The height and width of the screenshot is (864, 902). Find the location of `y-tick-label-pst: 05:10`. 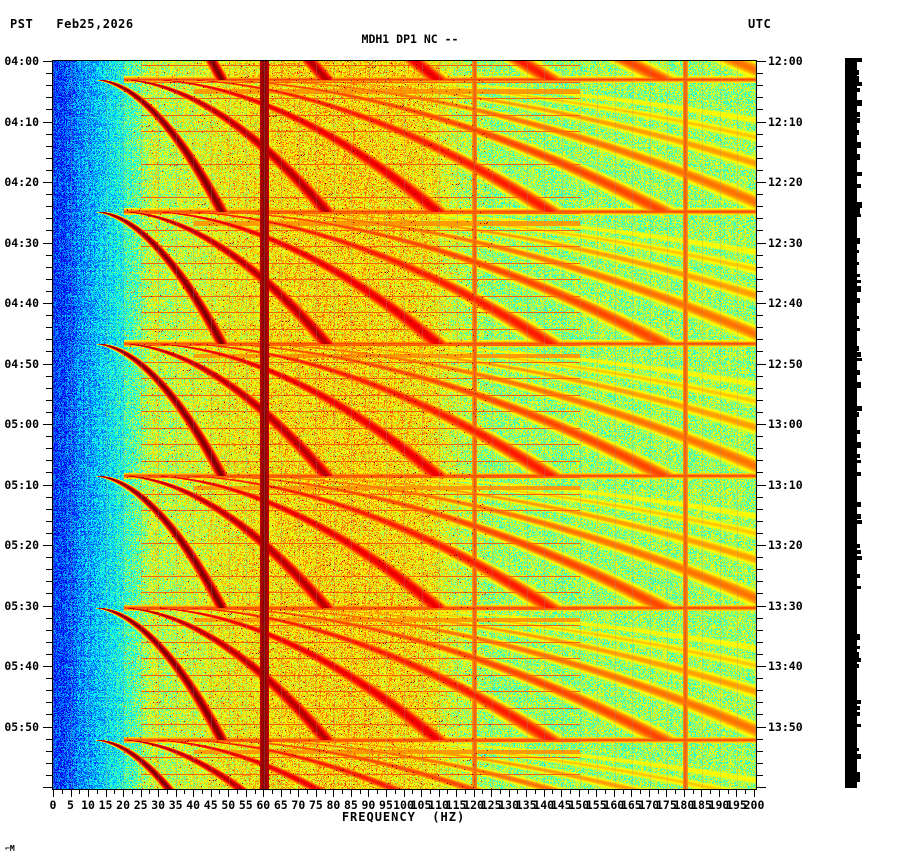

y-tick-label-pst: 05:10 is located at coordinates (21, 484).